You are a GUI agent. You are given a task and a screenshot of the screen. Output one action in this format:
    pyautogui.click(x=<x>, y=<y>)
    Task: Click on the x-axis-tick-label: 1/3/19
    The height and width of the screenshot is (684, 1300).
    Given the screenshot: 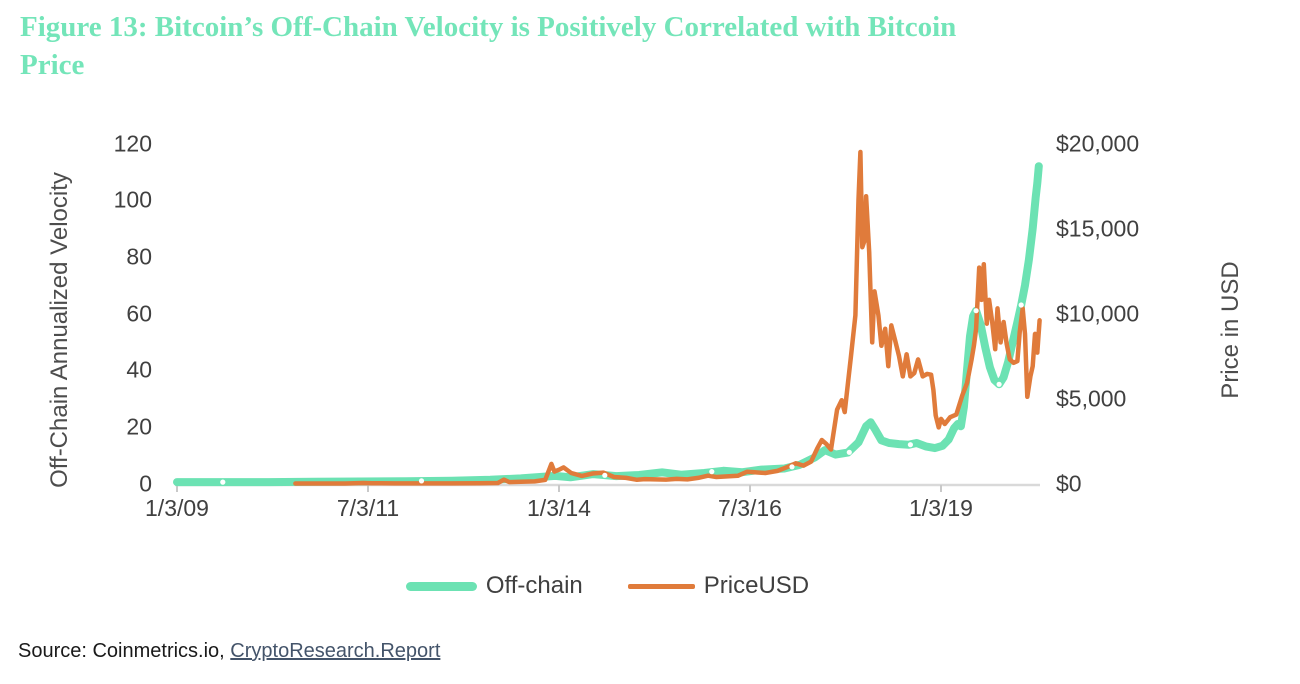 What is the action you would take?
    pyautogui.click(x=941, y=508)
    